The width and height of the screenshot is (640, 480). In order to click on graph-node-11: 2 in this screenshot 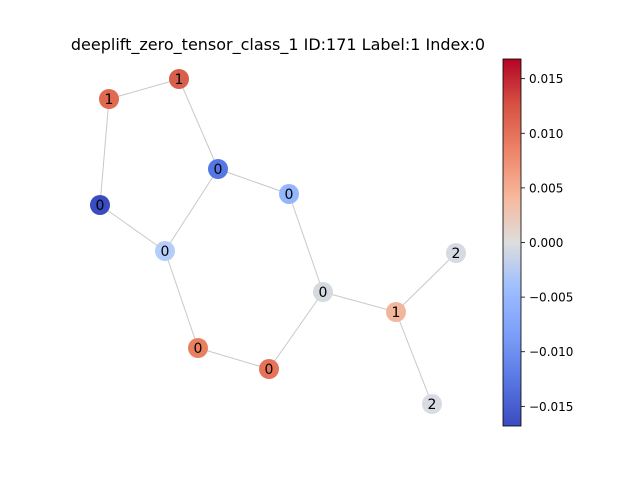, I will do `click(432, 404)`.